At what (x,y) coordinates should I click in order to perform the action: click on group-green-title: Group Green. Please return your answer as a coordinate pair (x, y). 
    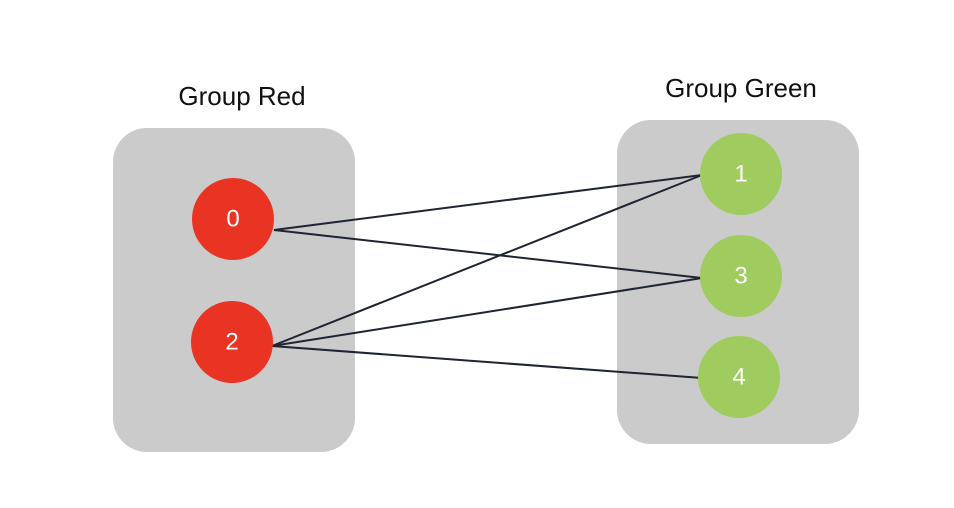
    Looking at the image, I should click on (741, 88).